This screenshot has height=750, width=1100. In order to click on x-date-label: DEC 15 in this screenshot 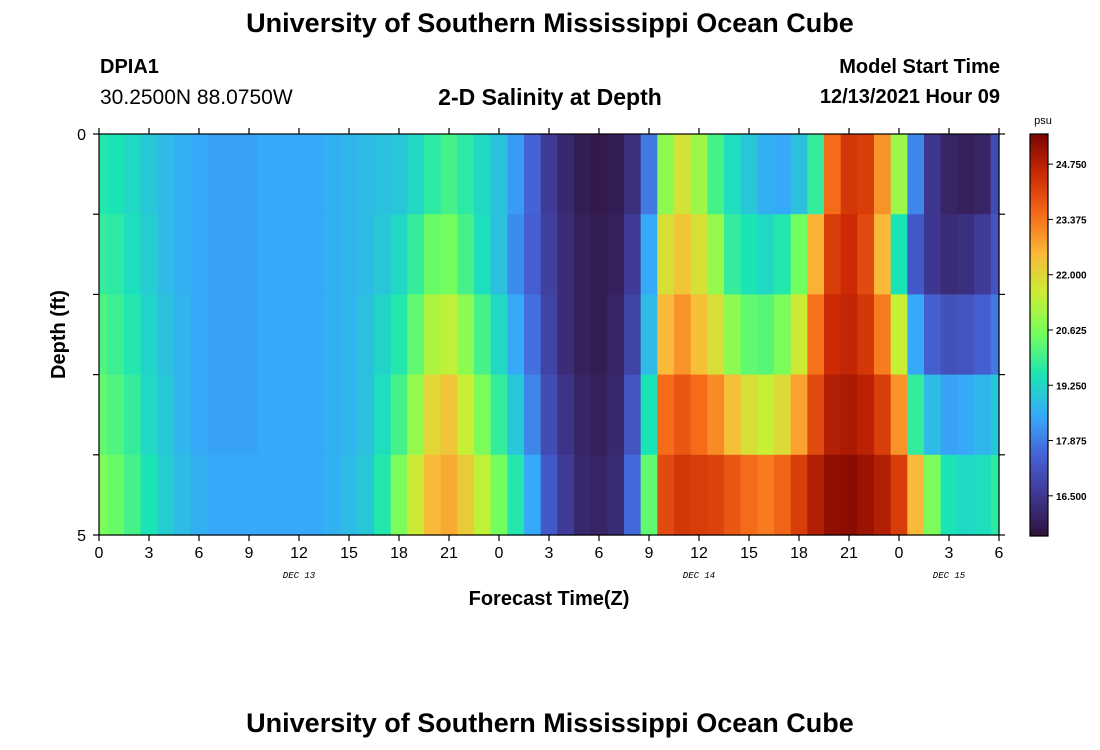, I will do `click(949, 576)`.